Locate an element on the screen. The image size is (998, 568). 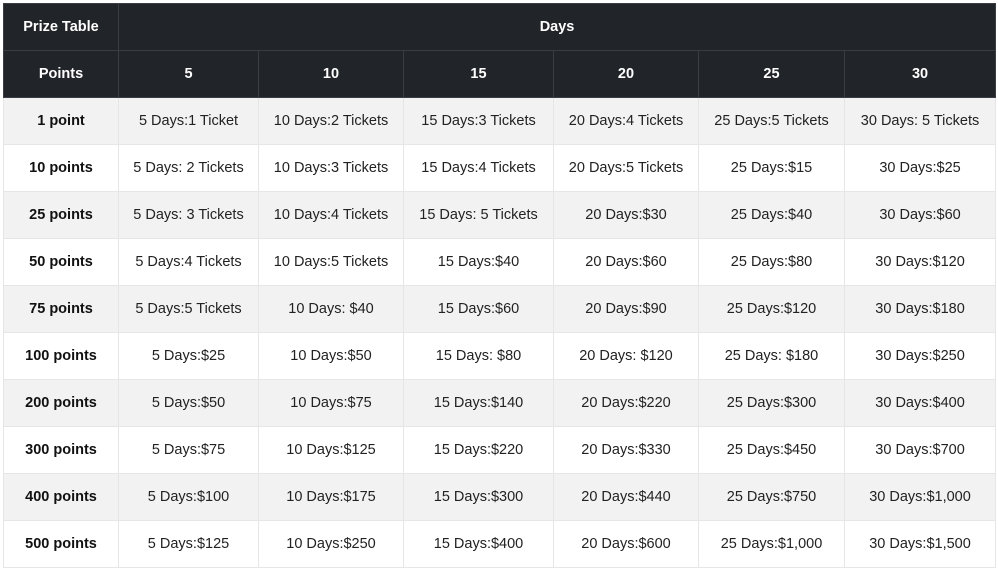
prize-cell: 15 Days: 5 Tickets is located at coordinates (478, 215).